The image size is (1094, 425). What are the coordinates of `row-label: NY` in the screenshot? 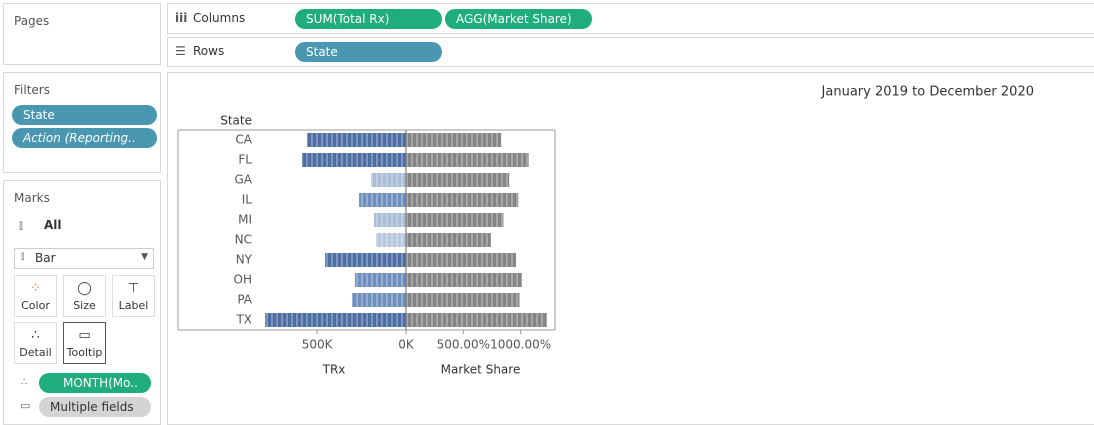 It's located at (244, 260).